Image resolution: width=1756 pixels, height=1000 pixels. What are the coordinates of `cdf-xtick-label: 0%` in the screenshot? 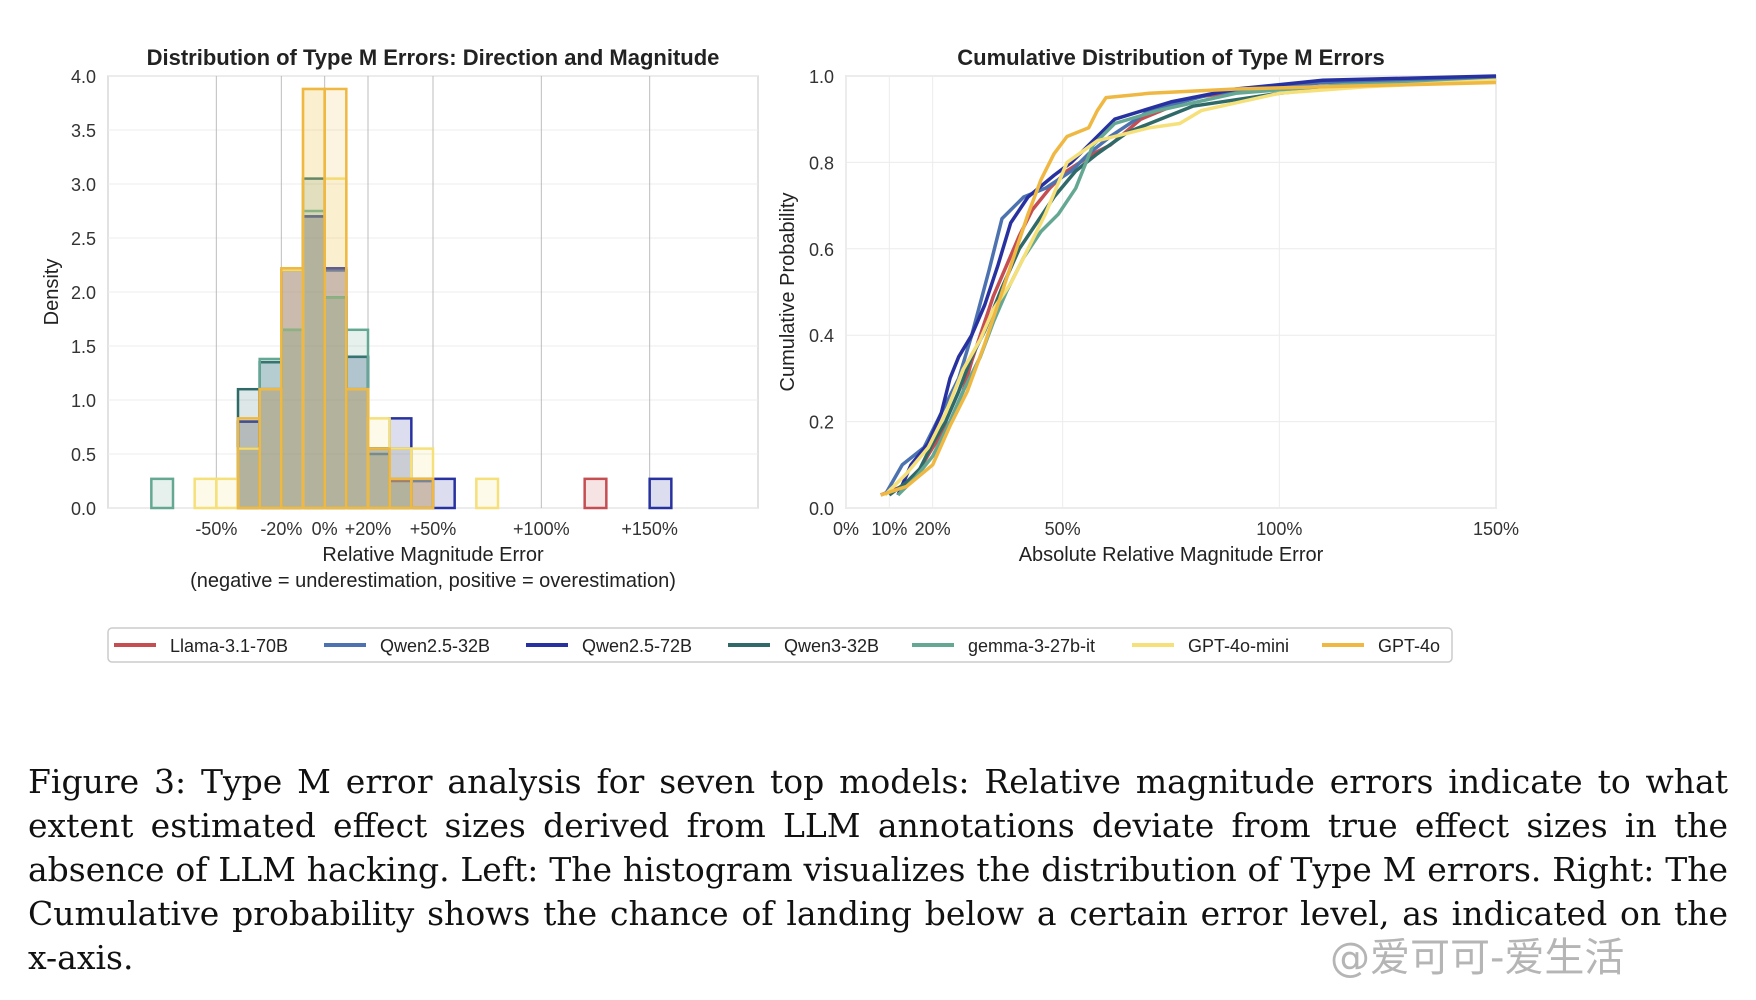 It's located at (846, 529).